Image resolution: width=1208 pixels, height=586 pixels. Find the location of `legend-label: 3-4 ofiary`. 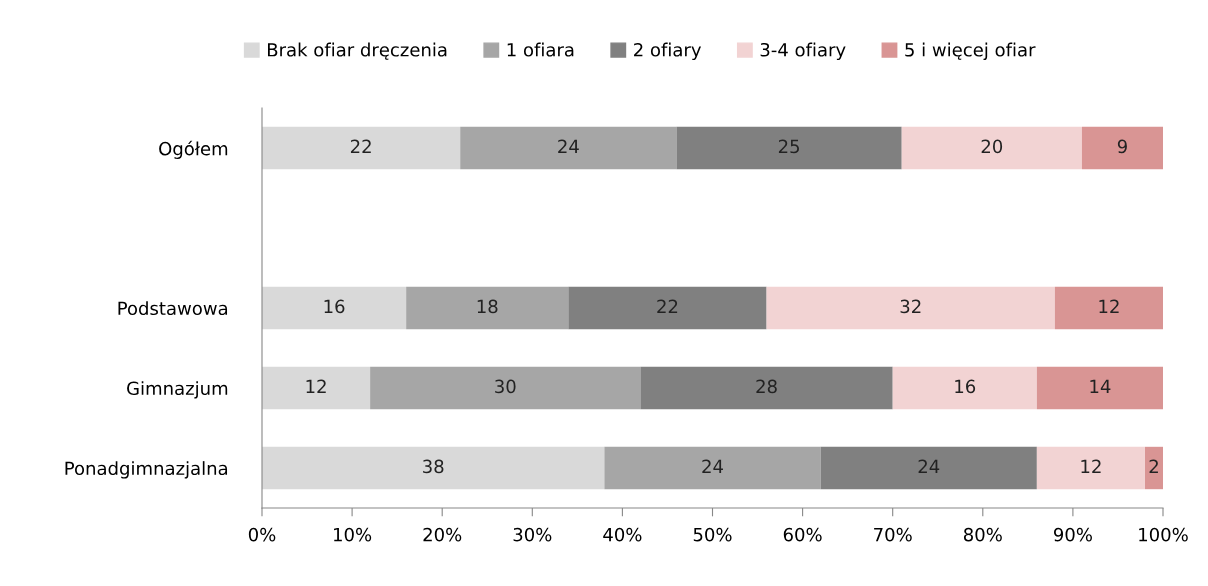

legend-label: 3-4 ofiary is located at coordinates (803, 51).